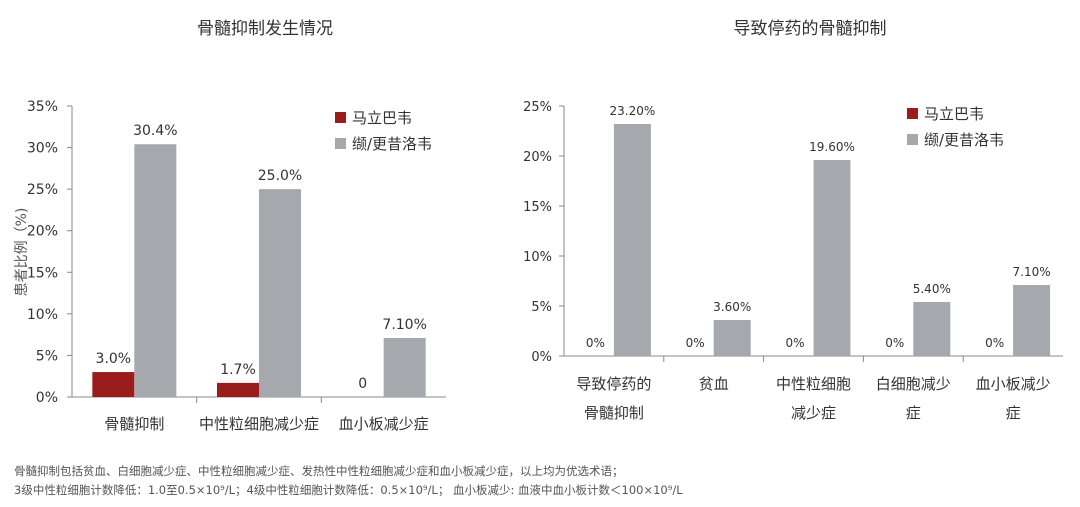  I want to click on chart2-category-label: 减少症, so click(813, 413).